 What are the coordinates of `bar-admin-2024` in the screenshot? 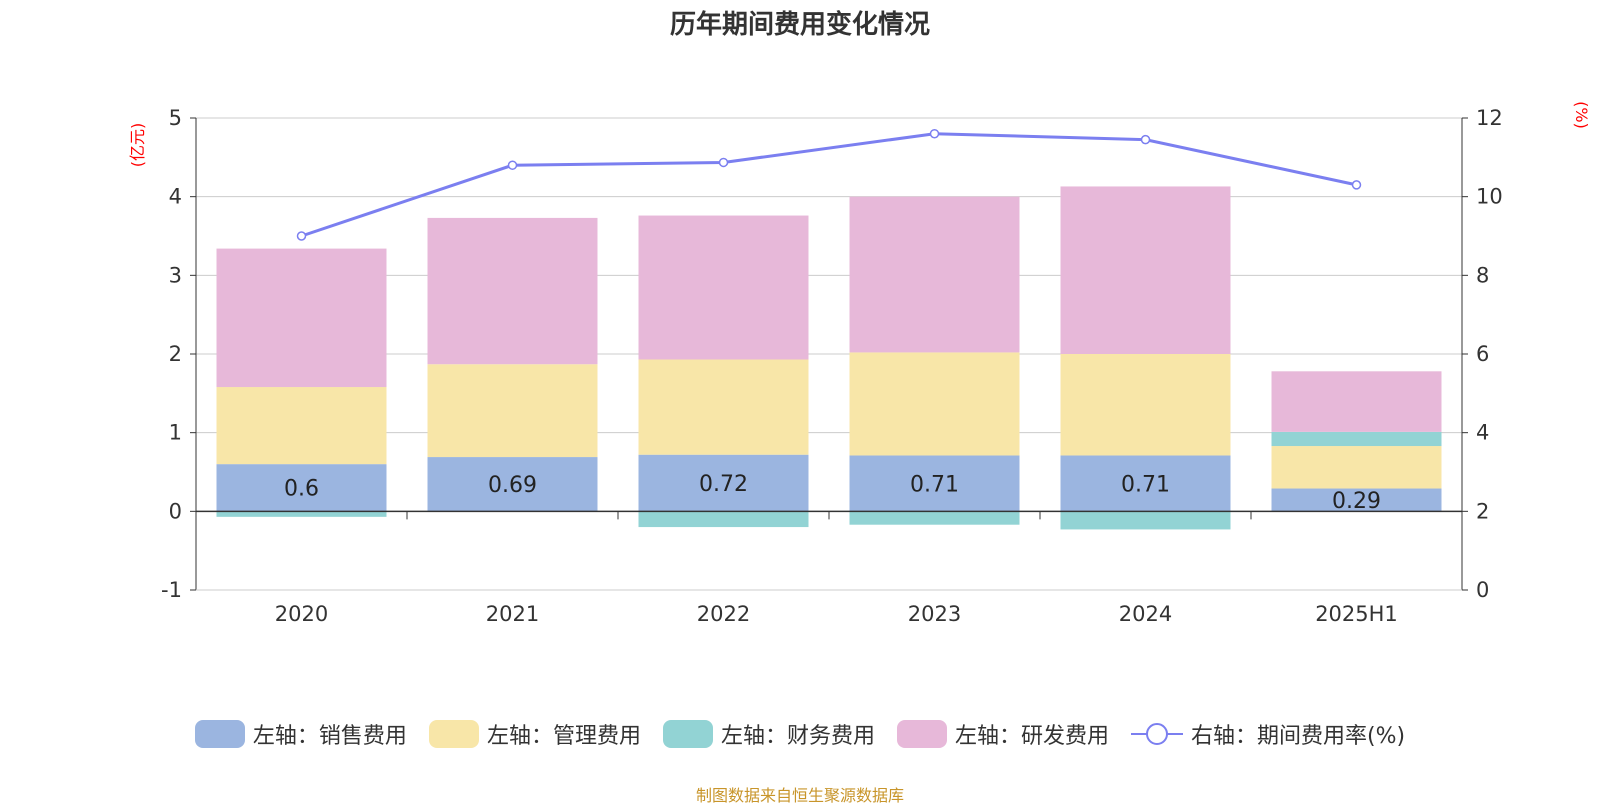 It's located at (1145, 405).